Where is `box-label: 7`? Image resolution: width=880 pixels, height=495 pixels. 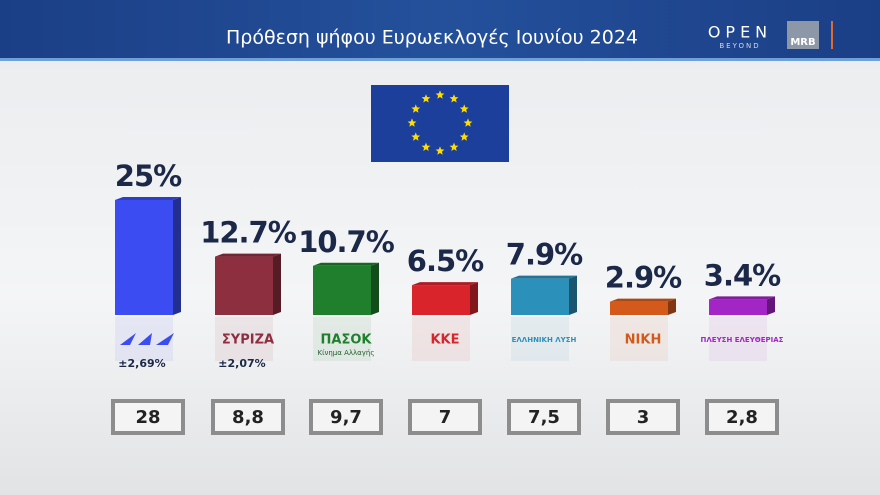
box-label: 7 is located at coordinates (445, 417).